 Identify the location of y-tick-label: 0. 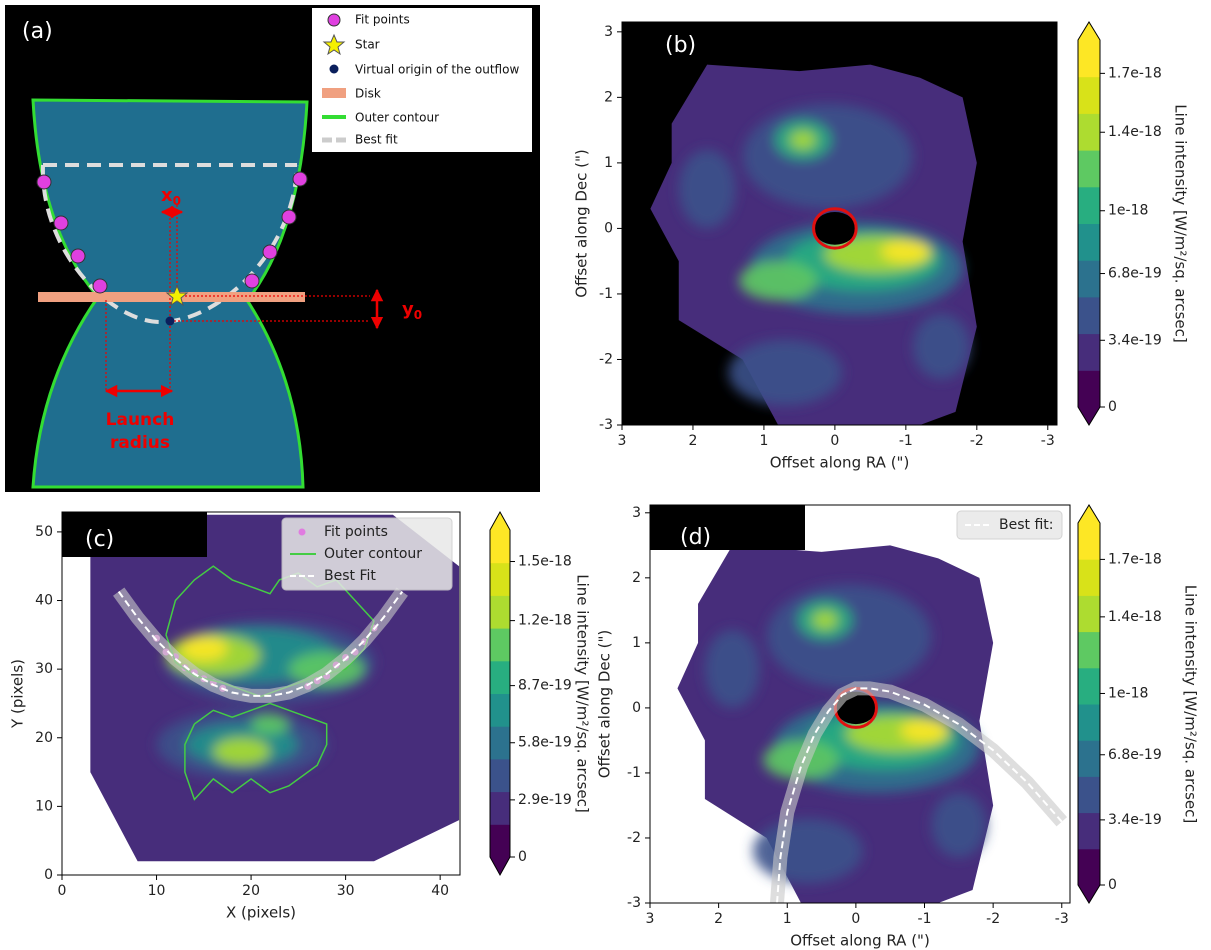
(636, 708).